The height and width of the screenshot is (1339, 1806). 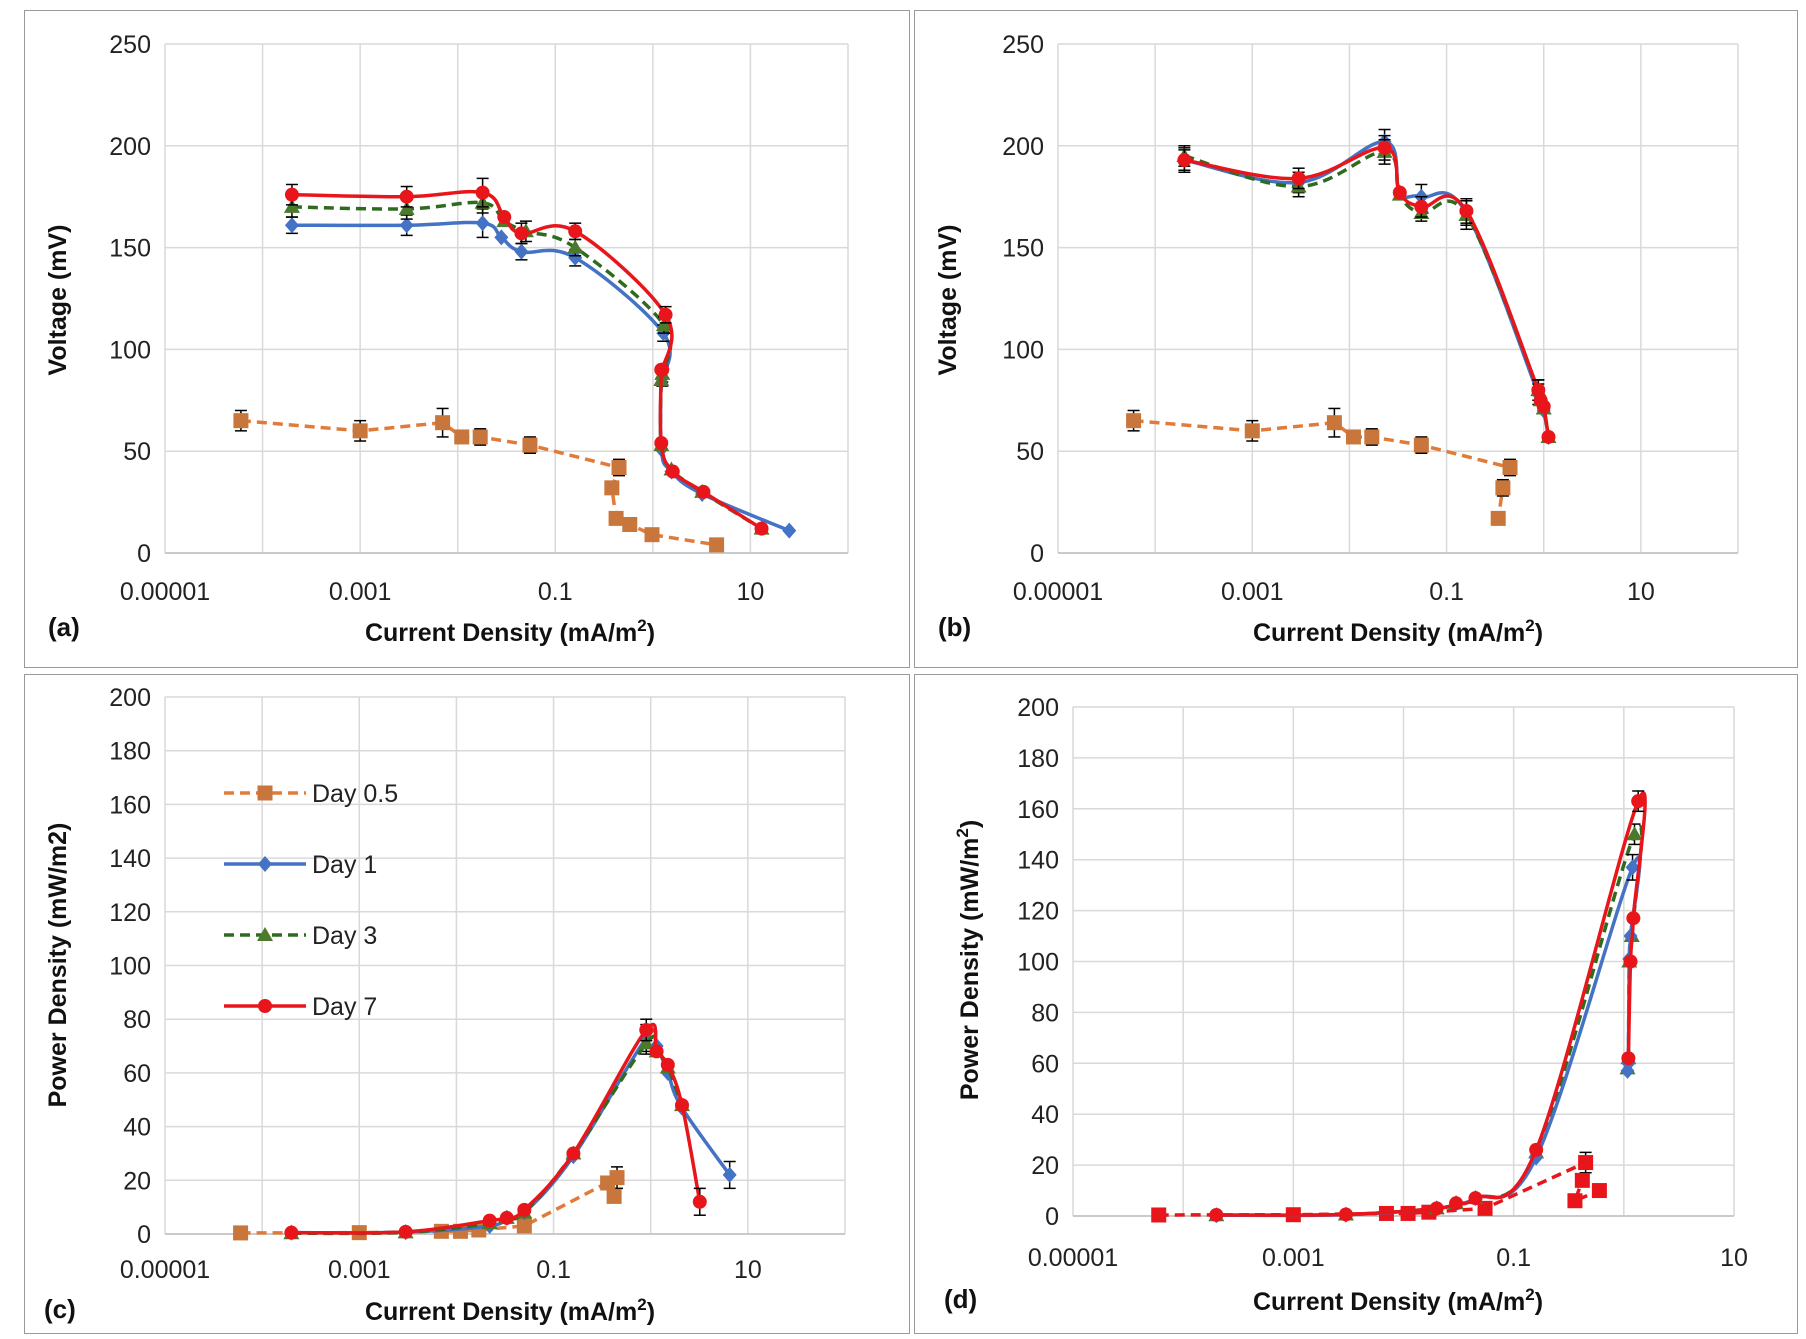 What do you see at coordinates (60, 1309) in the screenshot?
I see `panel-label: (c)` at bounding box center [60, 1309].